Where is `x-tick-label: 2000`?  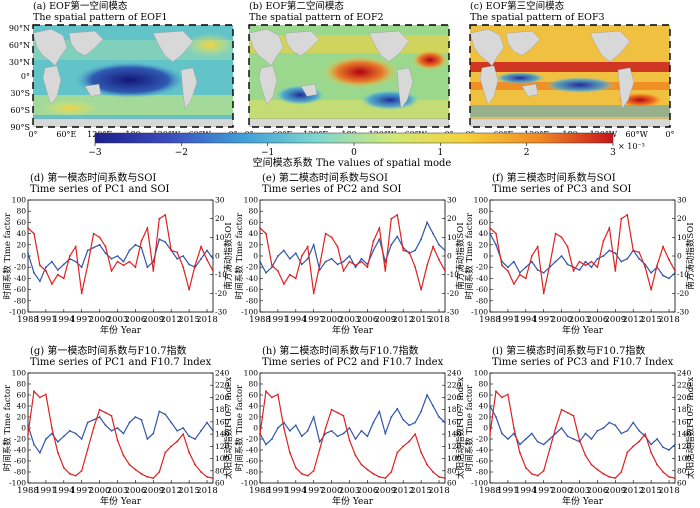
x-tick-label: 2000 is located at coordinates (562, 320).